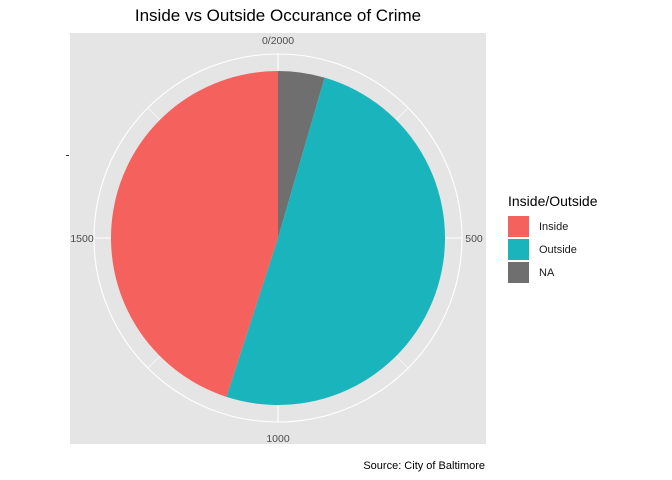  Describe the element at coordinates (553, 201) in the screenshot. I see `legend-title: Inside/Outside` at that location.